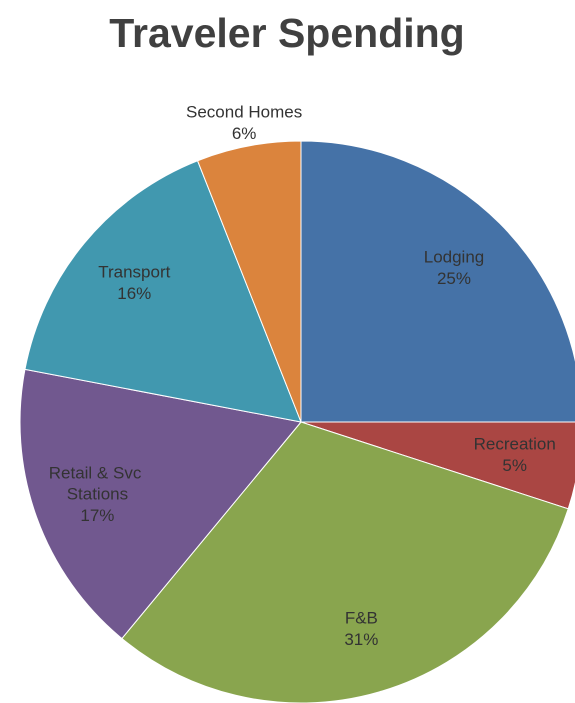  I want to click on slice-value-label: 16%, so click(134, 293).